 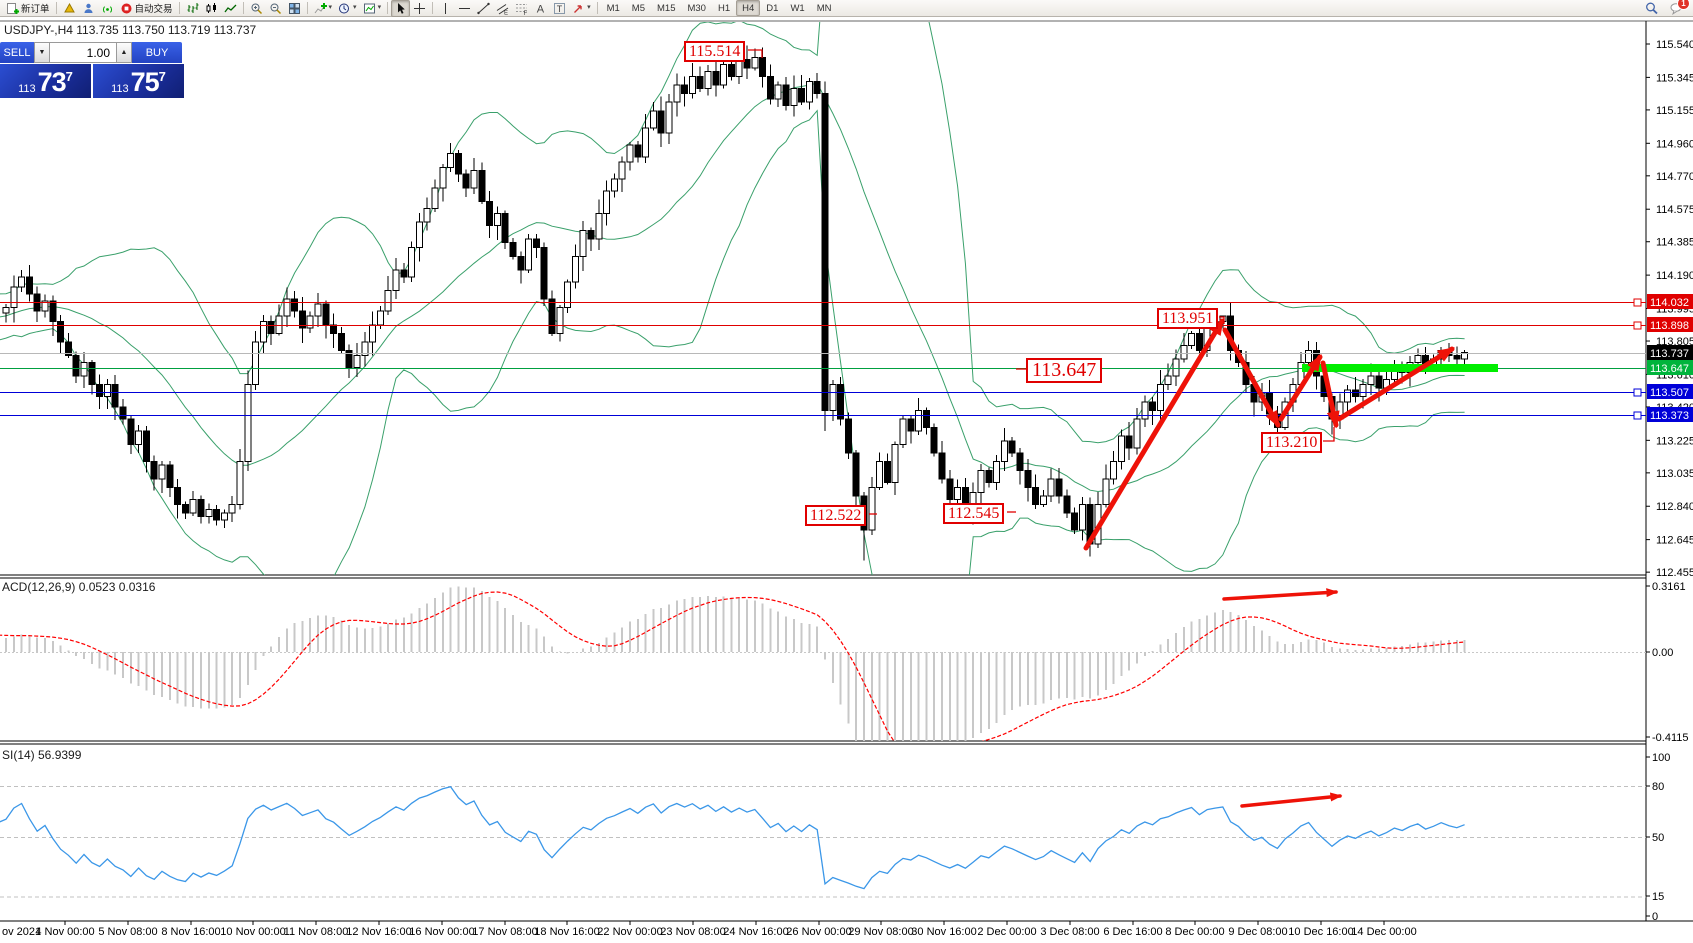 I want to click on highlight-band, so click(x=1400, y=368).